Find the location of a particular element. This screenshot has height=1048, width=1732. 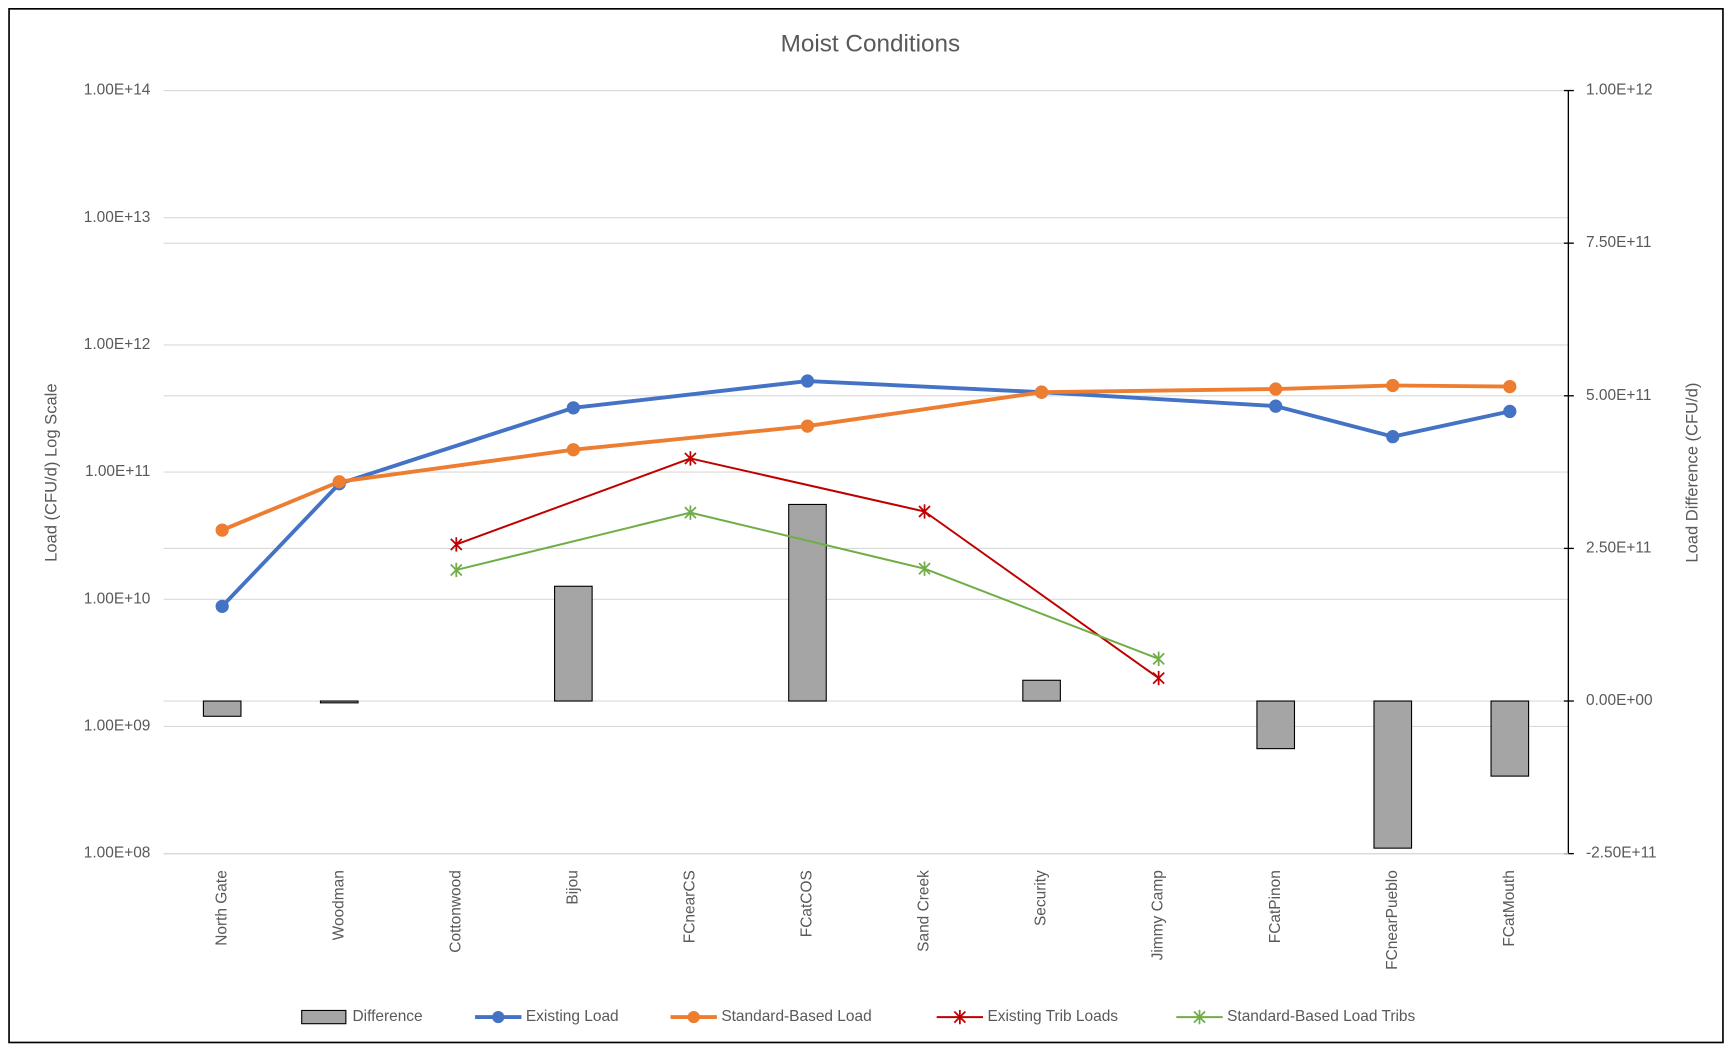

x-tick-label: Cottonwood is located at coordinates (455, 911).